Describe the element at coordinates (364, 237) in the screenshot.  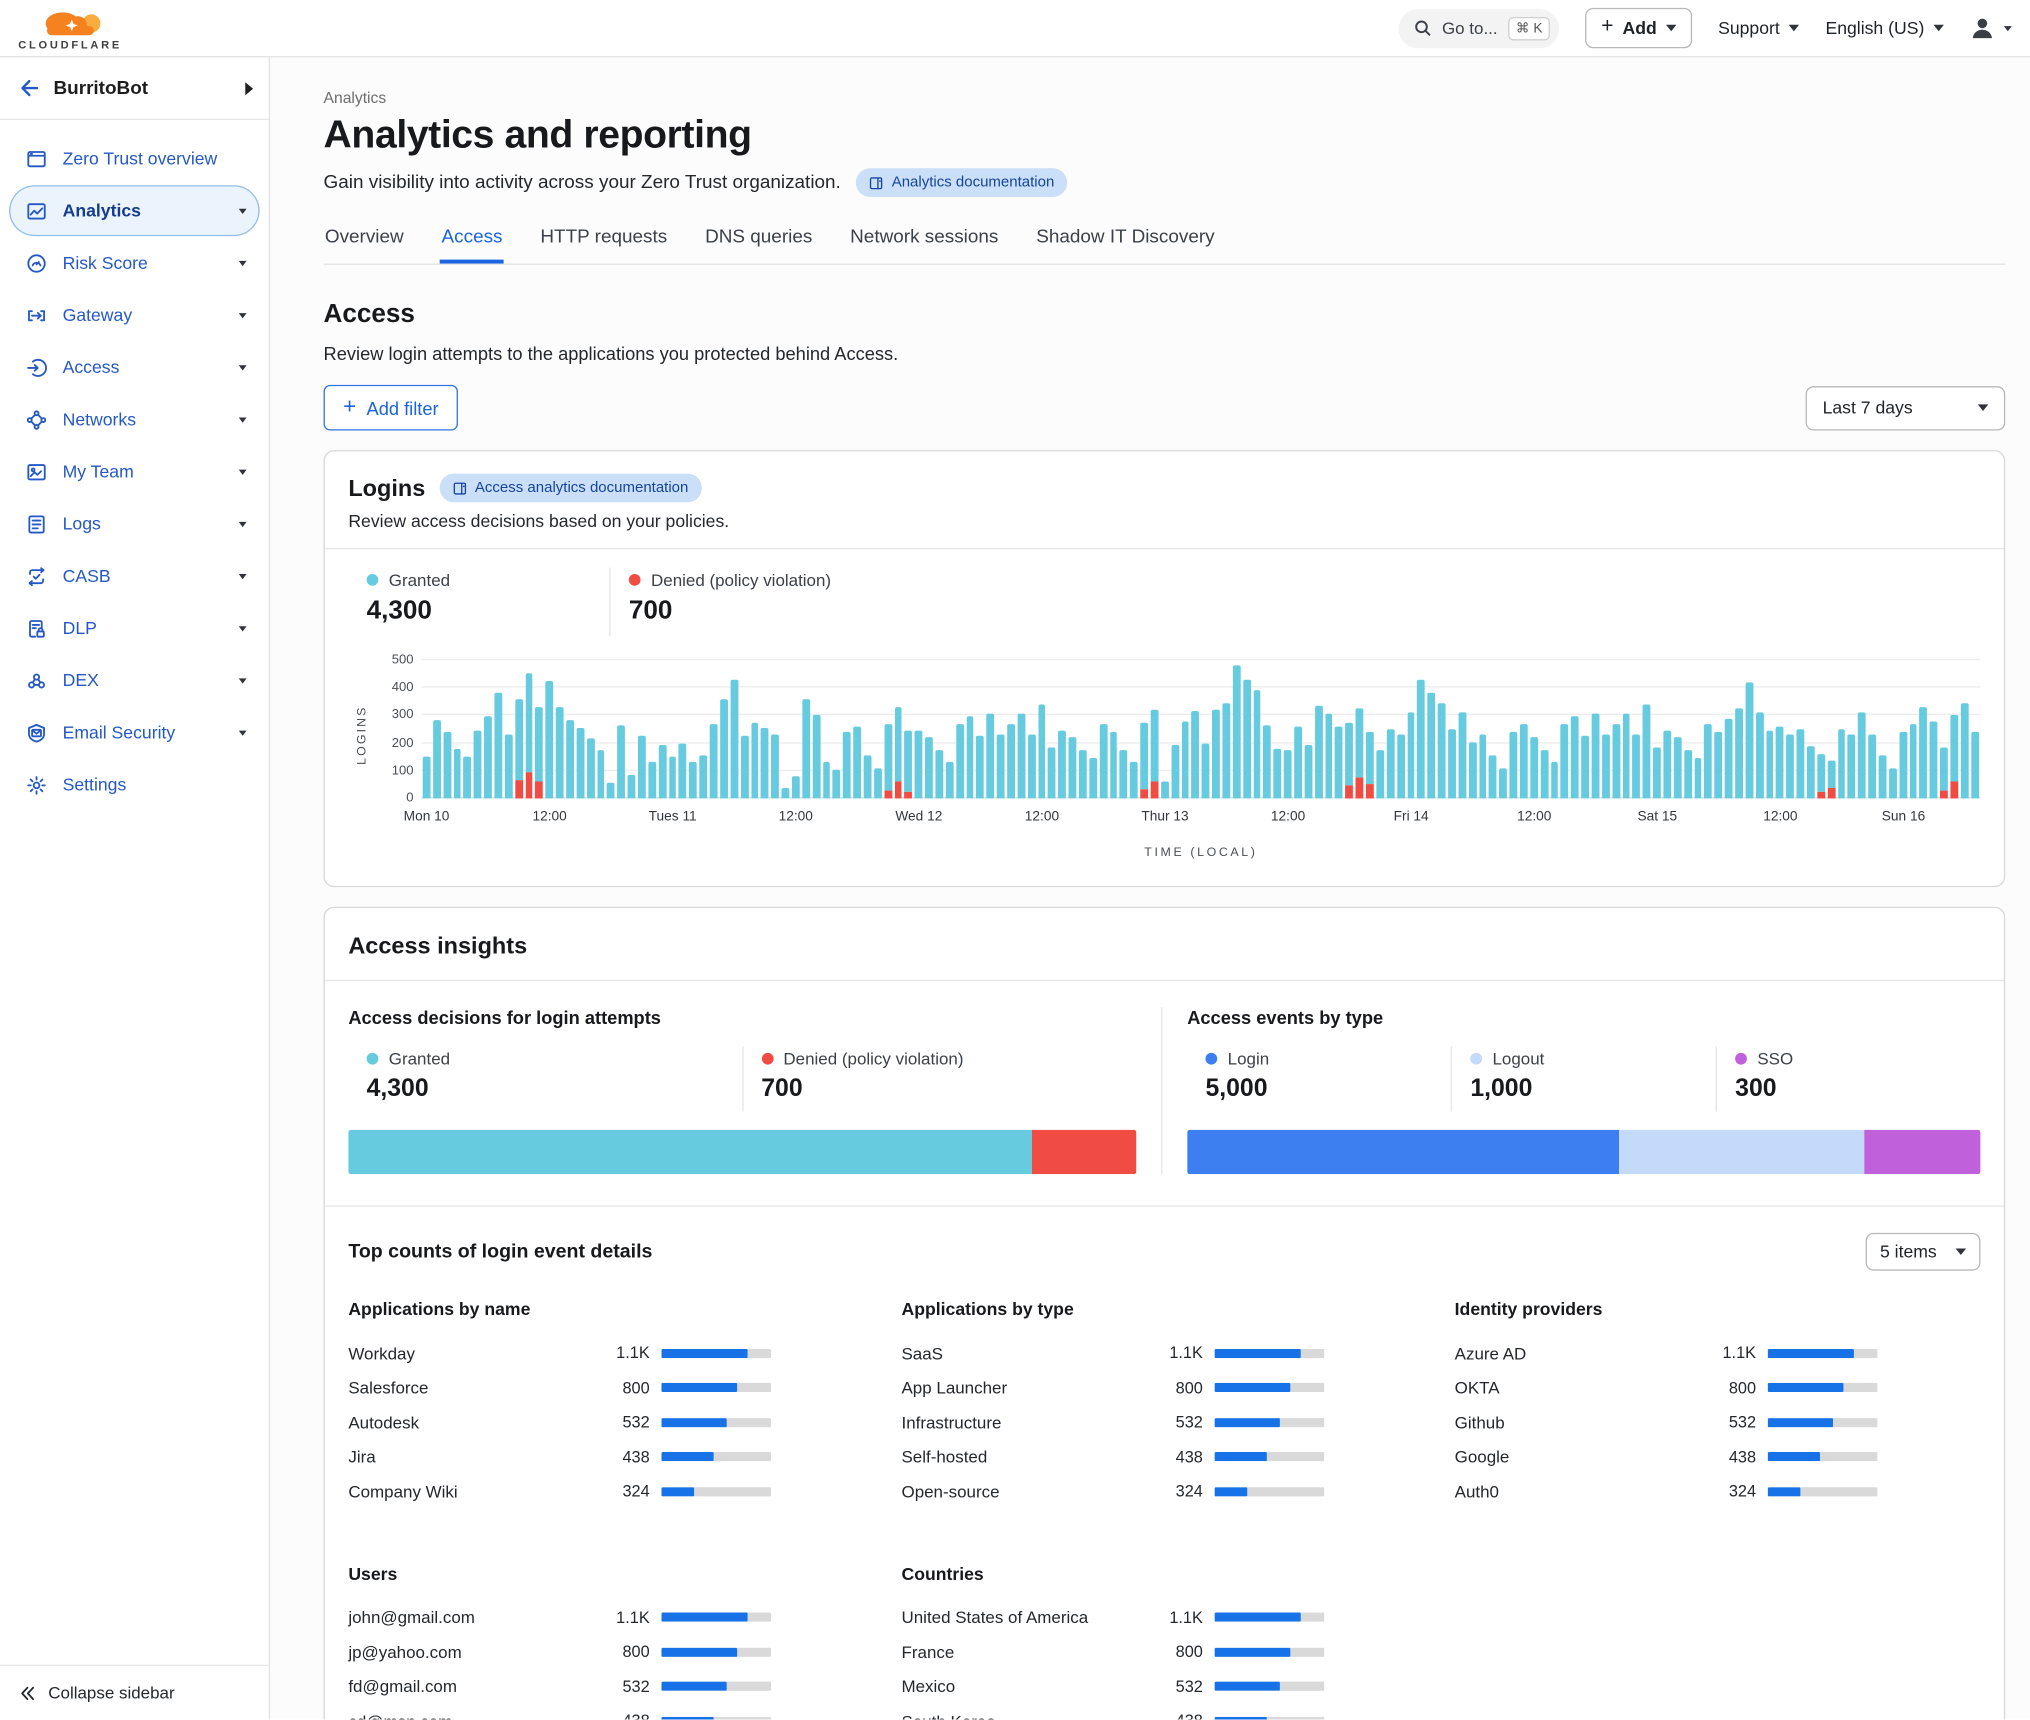
I see `tab-overview: Overview` at that location.